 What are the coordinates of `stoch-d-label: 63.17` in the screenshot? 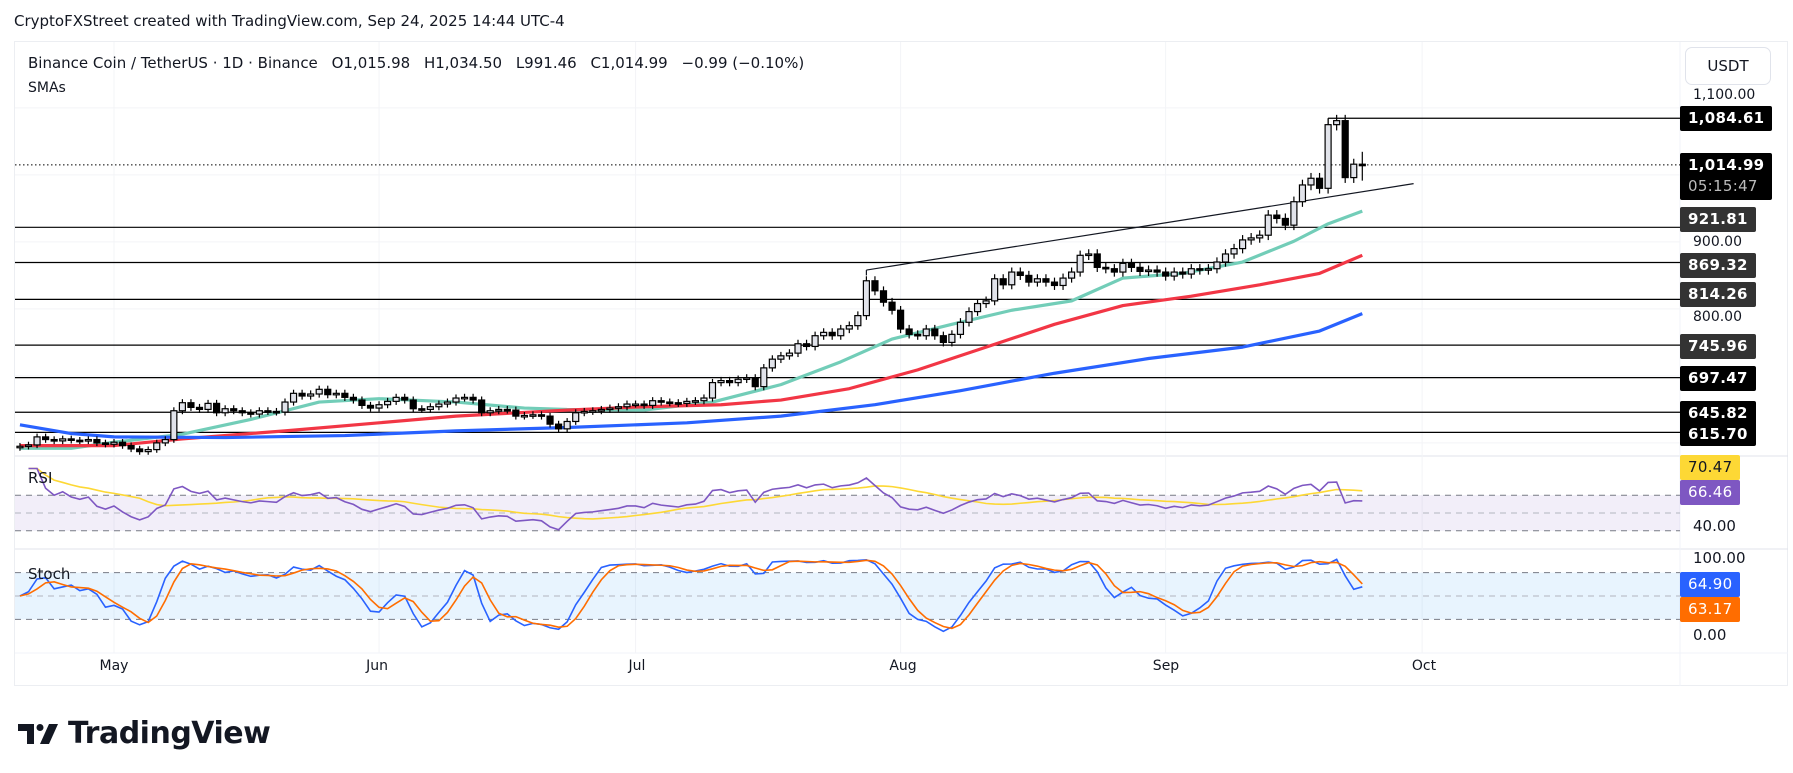 It's located at (1710, 609).